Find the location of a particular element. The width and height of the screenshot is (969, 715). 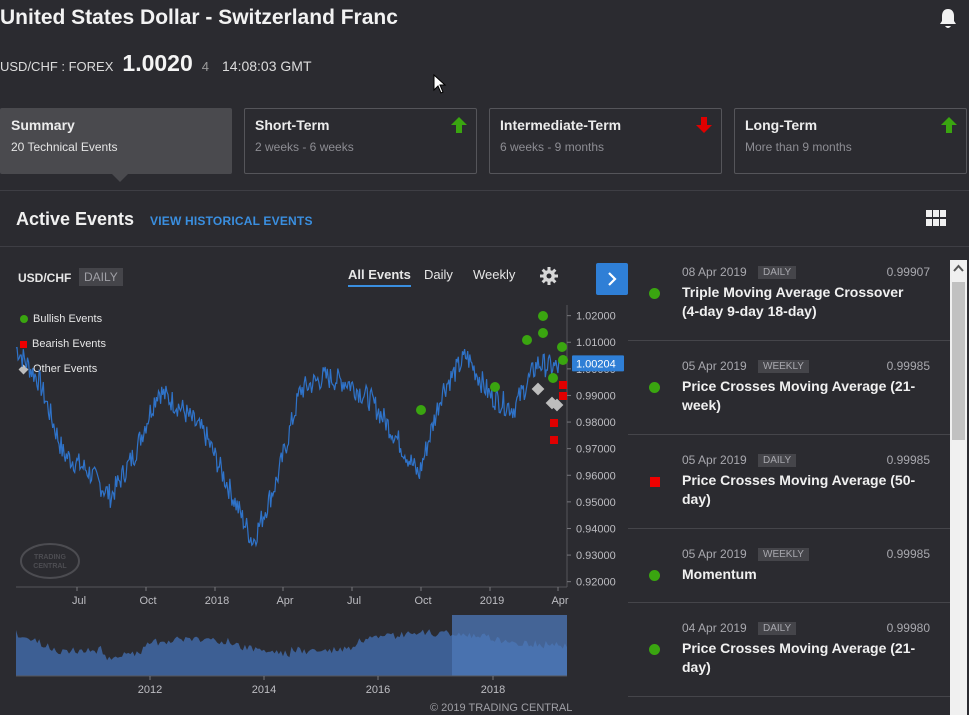

scrollbar-thumb is located at coordinates (958, 361).